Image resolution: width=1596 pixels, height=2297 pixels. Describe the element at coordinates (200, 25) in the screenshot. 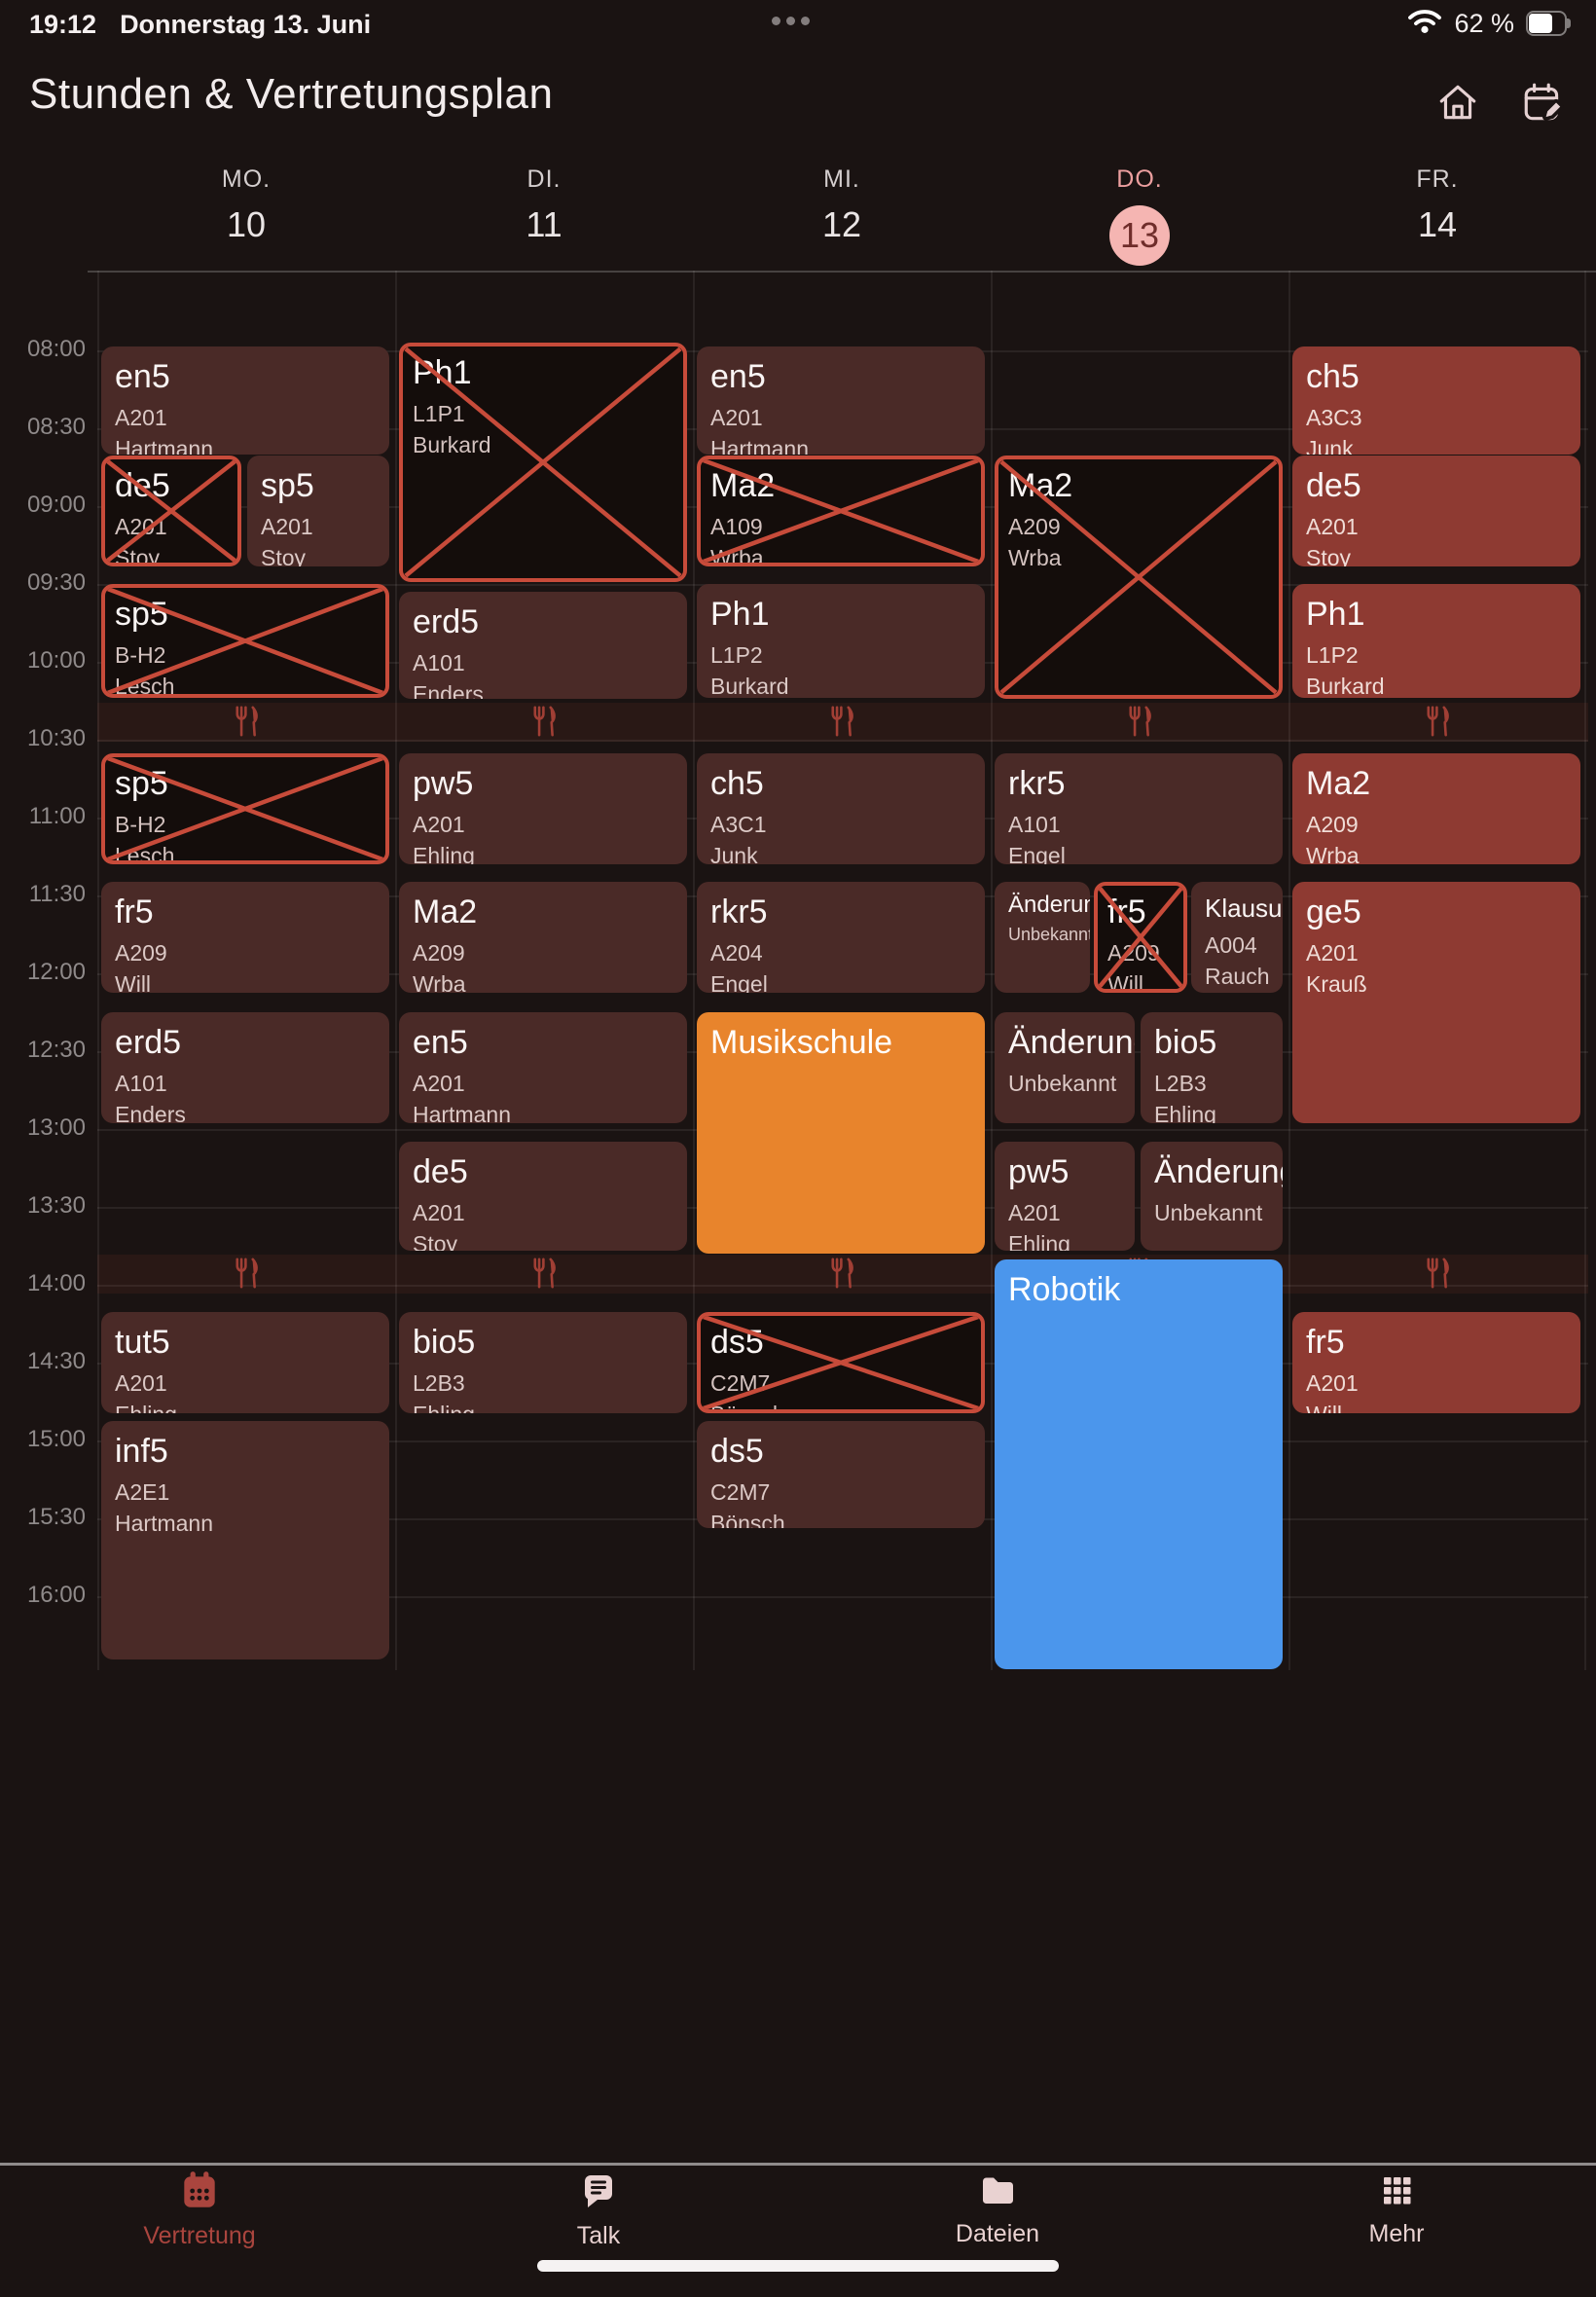

I see `status-left: 19:12 Donnerstag 13. Juni` at that location.